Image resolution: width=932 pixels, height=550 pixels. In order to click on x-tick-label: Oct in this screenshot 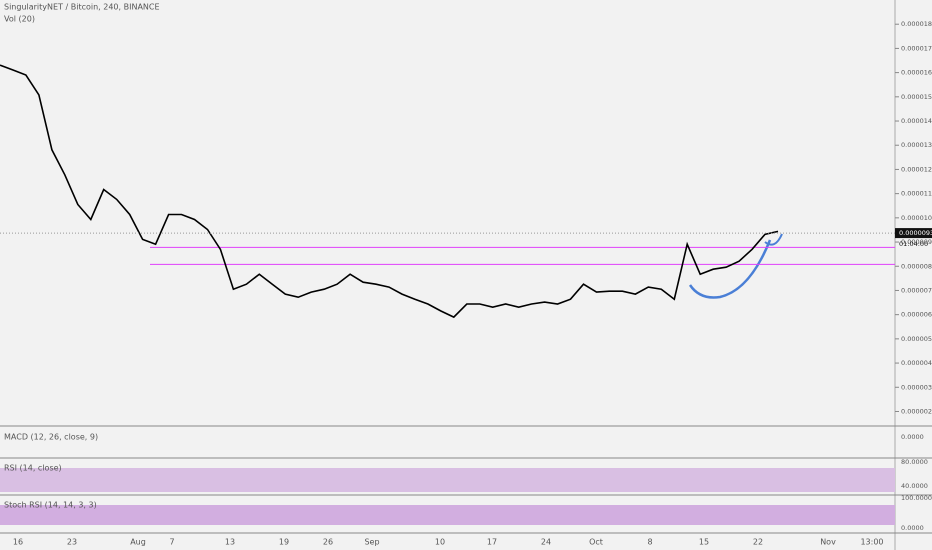, I will do `click(596, 542)`.